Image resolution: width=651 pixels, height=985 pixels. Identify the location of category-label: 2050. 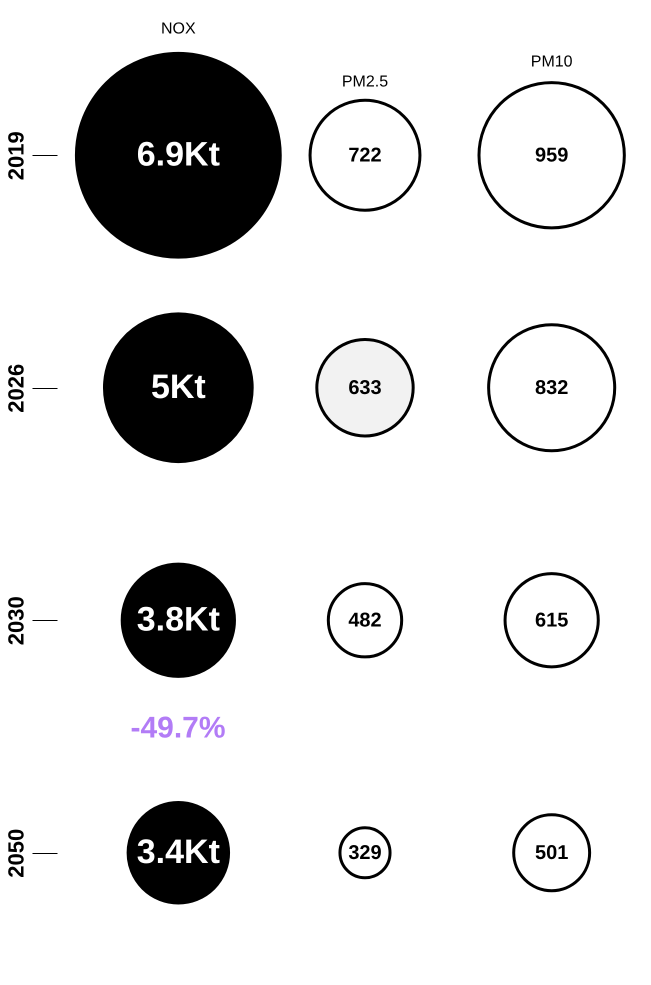
(16, 853).